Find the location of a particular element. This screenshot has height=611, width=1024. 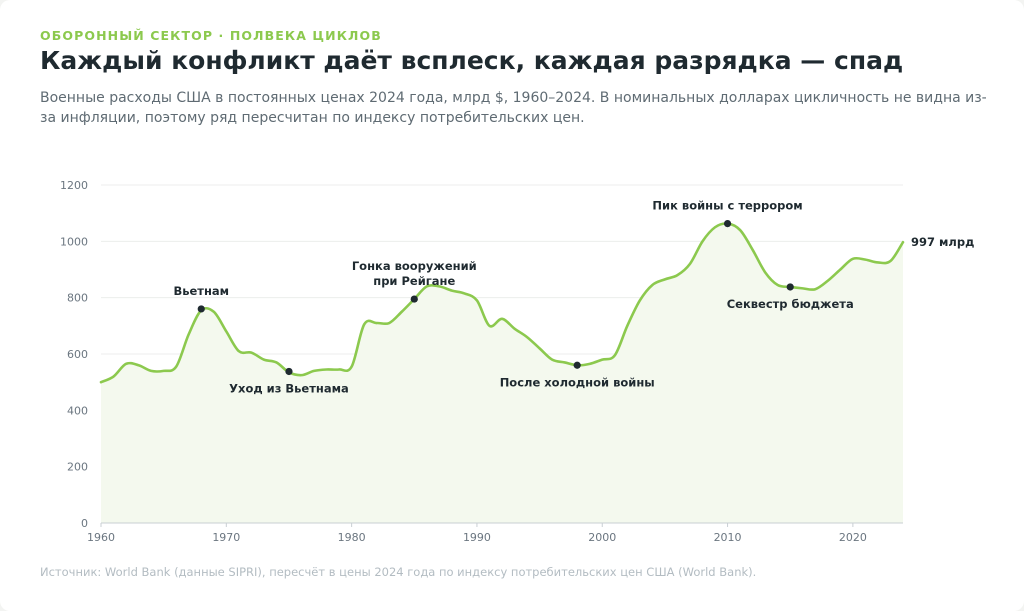

x-tick-label: 1960 is located at coordinates (101, 537).